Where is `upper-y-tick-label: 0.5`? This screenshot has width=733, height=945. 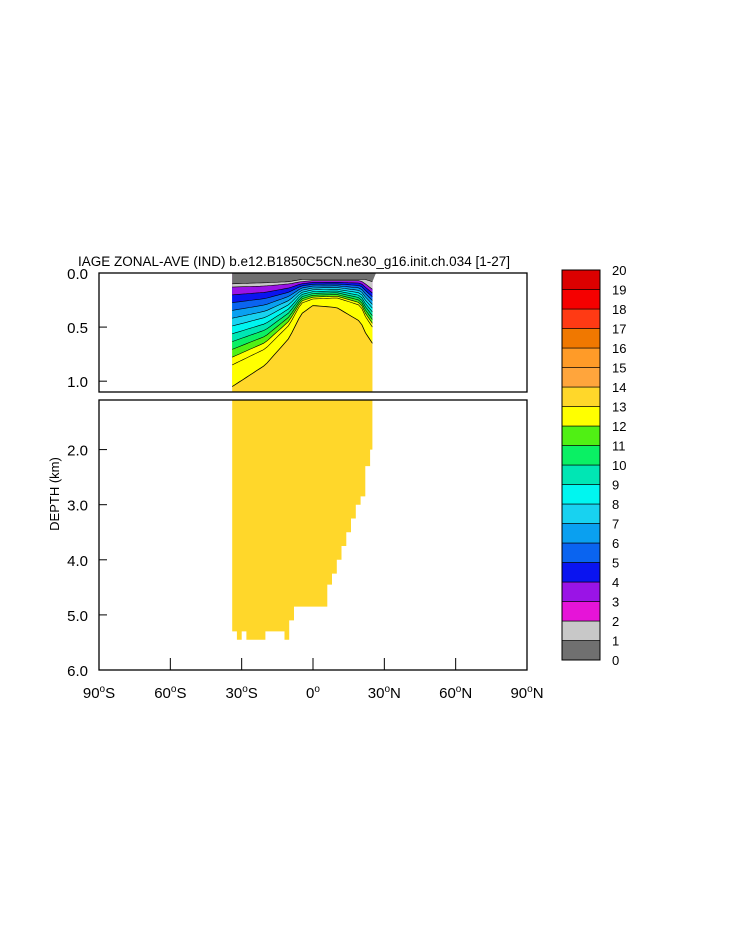 upper-y-tick-label: 0.5 is located at coordinates (77, 328).